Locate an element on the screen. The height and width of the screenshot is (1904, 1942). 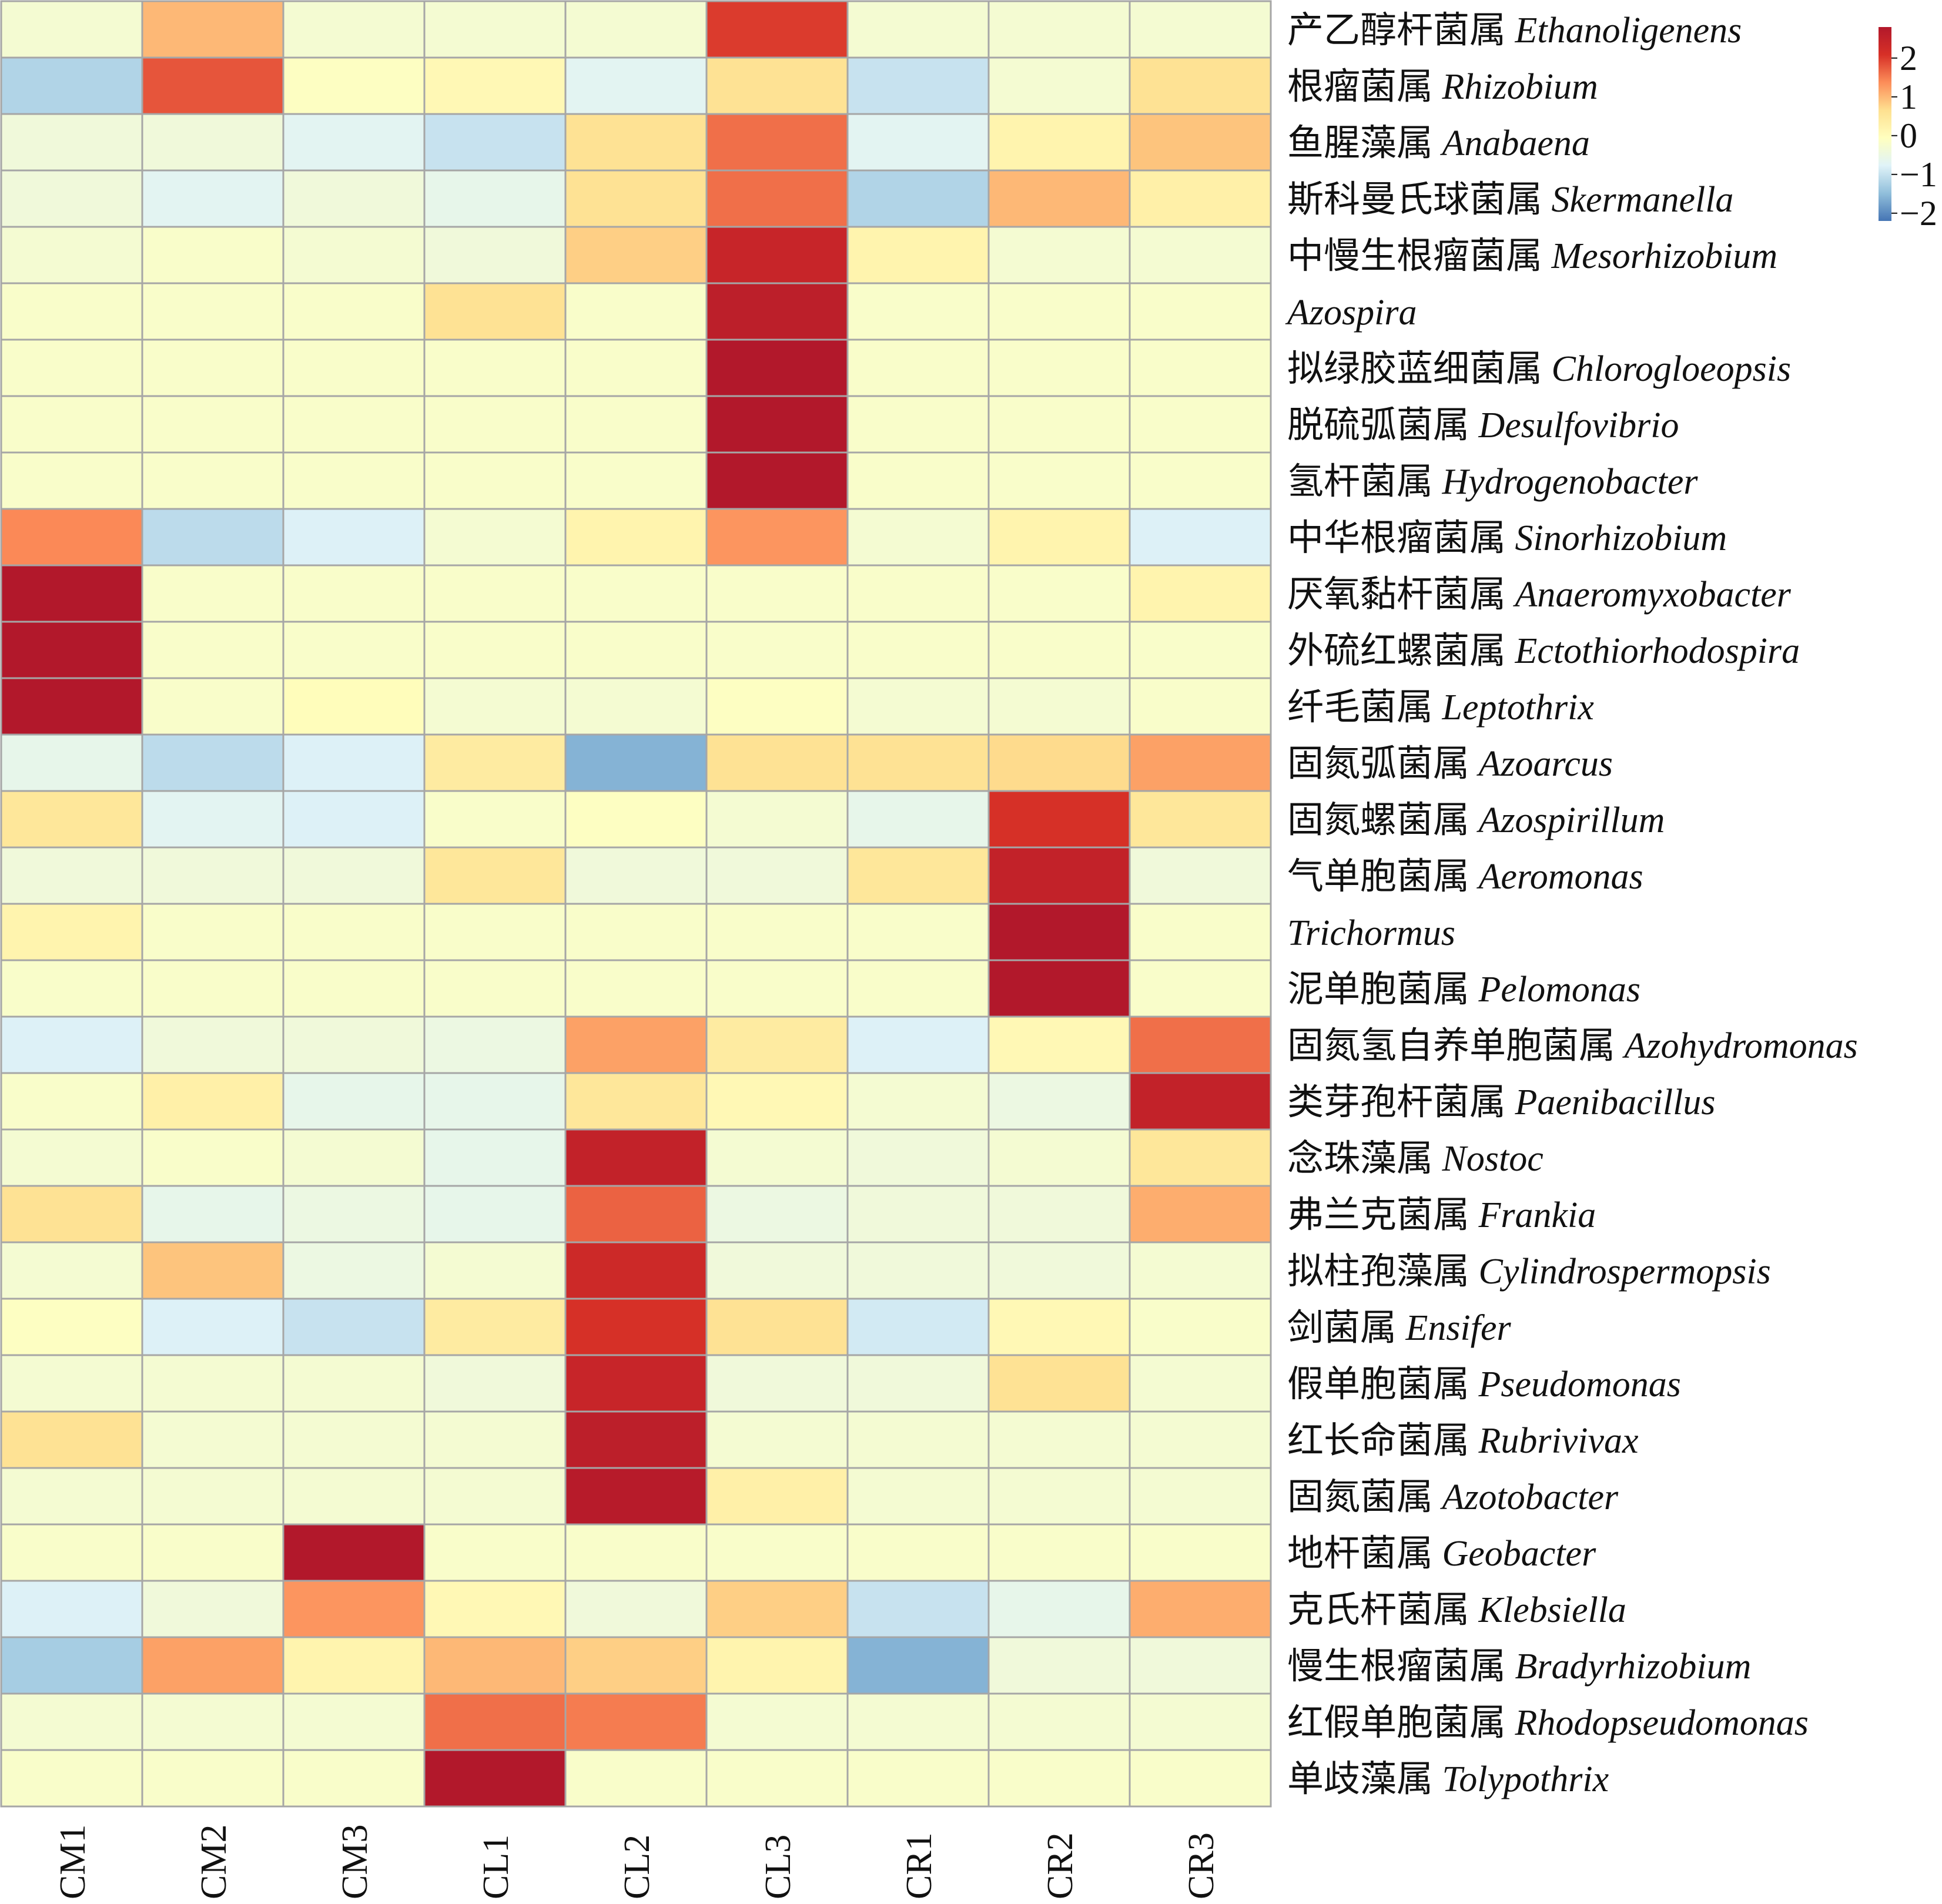
row-label: 假单胞菌属 Pseudomonas is located at coordinates (1484, 1384).